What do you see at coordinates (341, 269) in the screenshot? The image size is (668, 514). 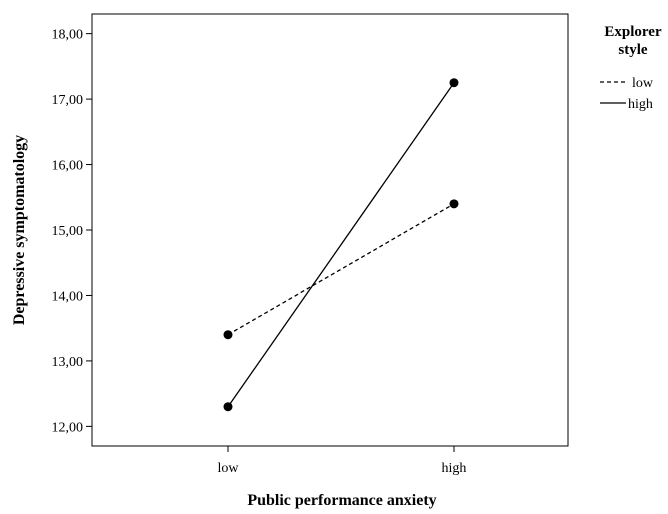 I see `series-line-low` at bounding box center [341, 269].